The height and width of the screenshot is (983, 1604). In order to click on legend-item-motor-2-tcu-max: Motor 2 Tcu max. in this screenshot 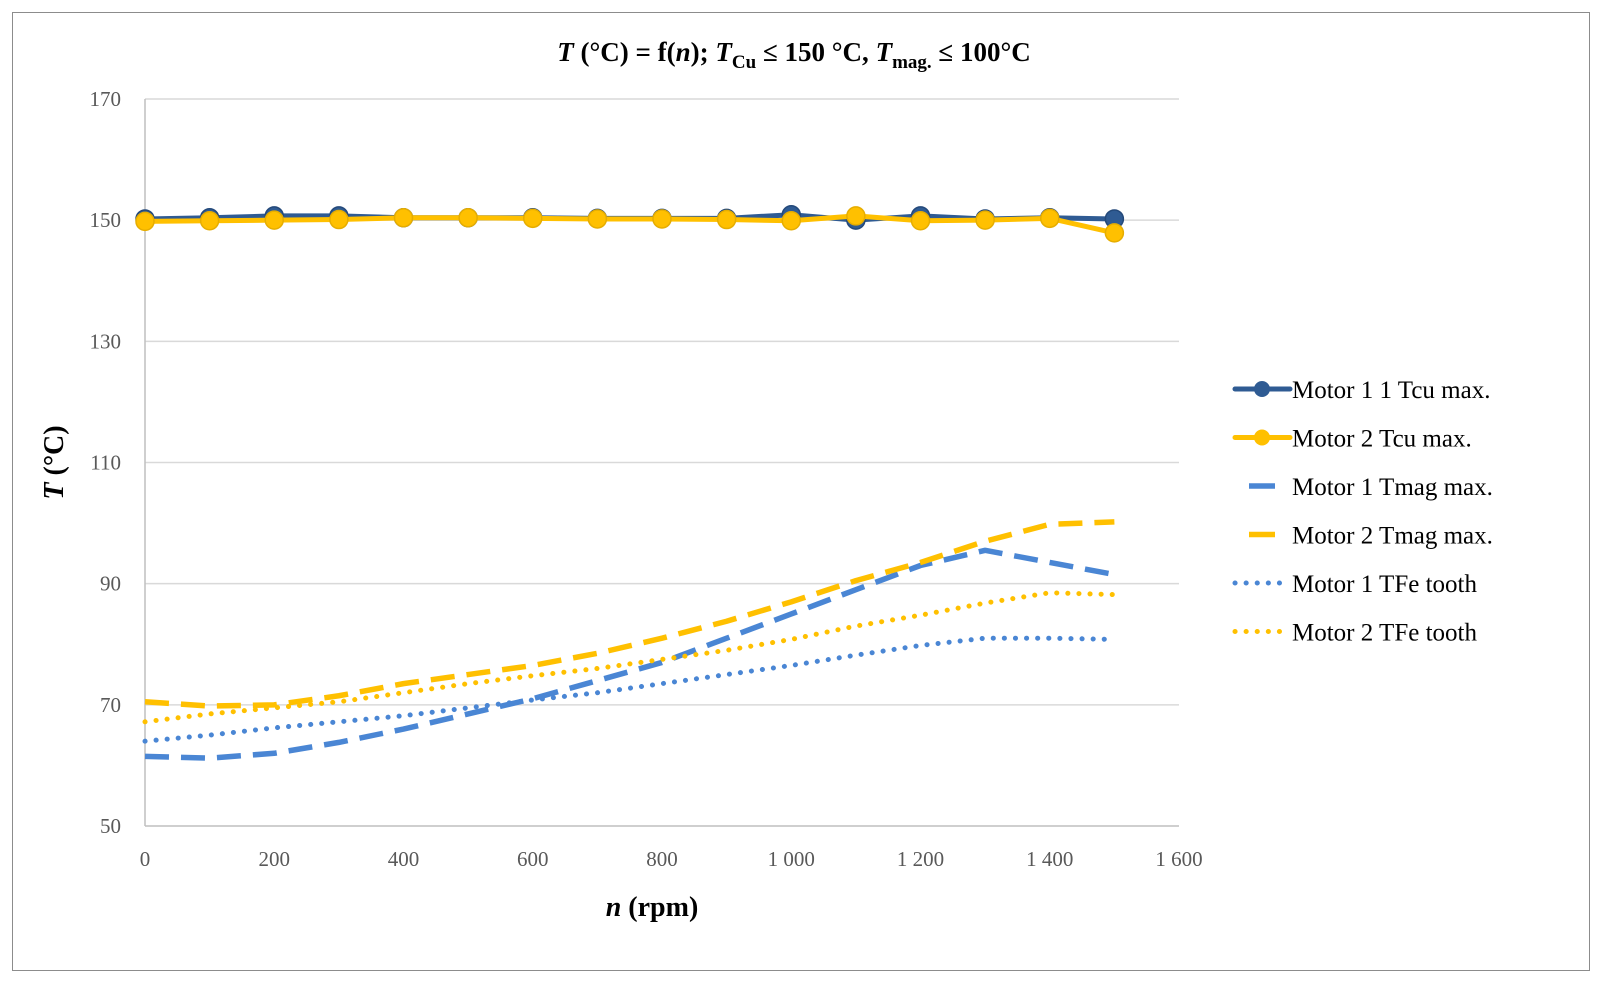, I will do `click(1352, 439)`.